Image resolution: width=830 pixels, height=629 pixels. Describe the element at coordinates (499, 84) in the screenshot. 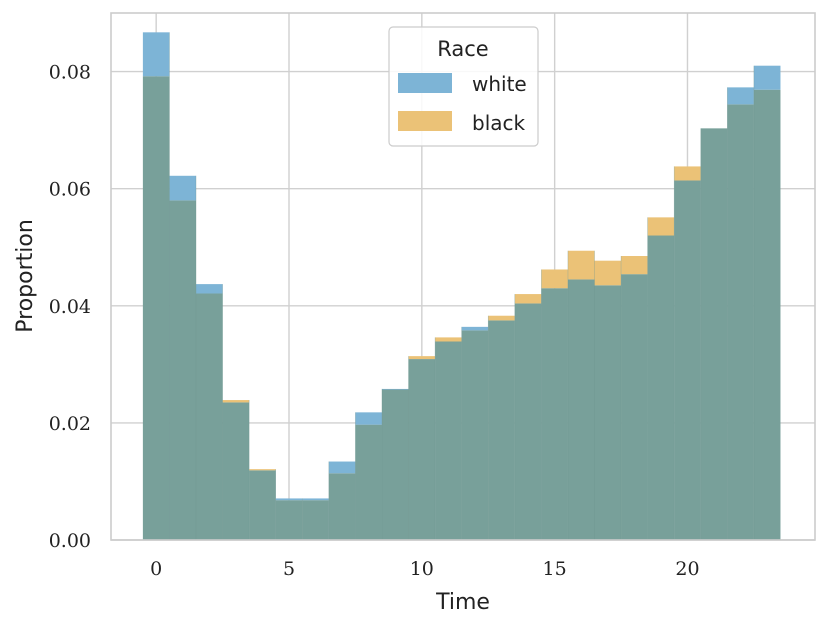

I see `legend-label-white: white` at that location.